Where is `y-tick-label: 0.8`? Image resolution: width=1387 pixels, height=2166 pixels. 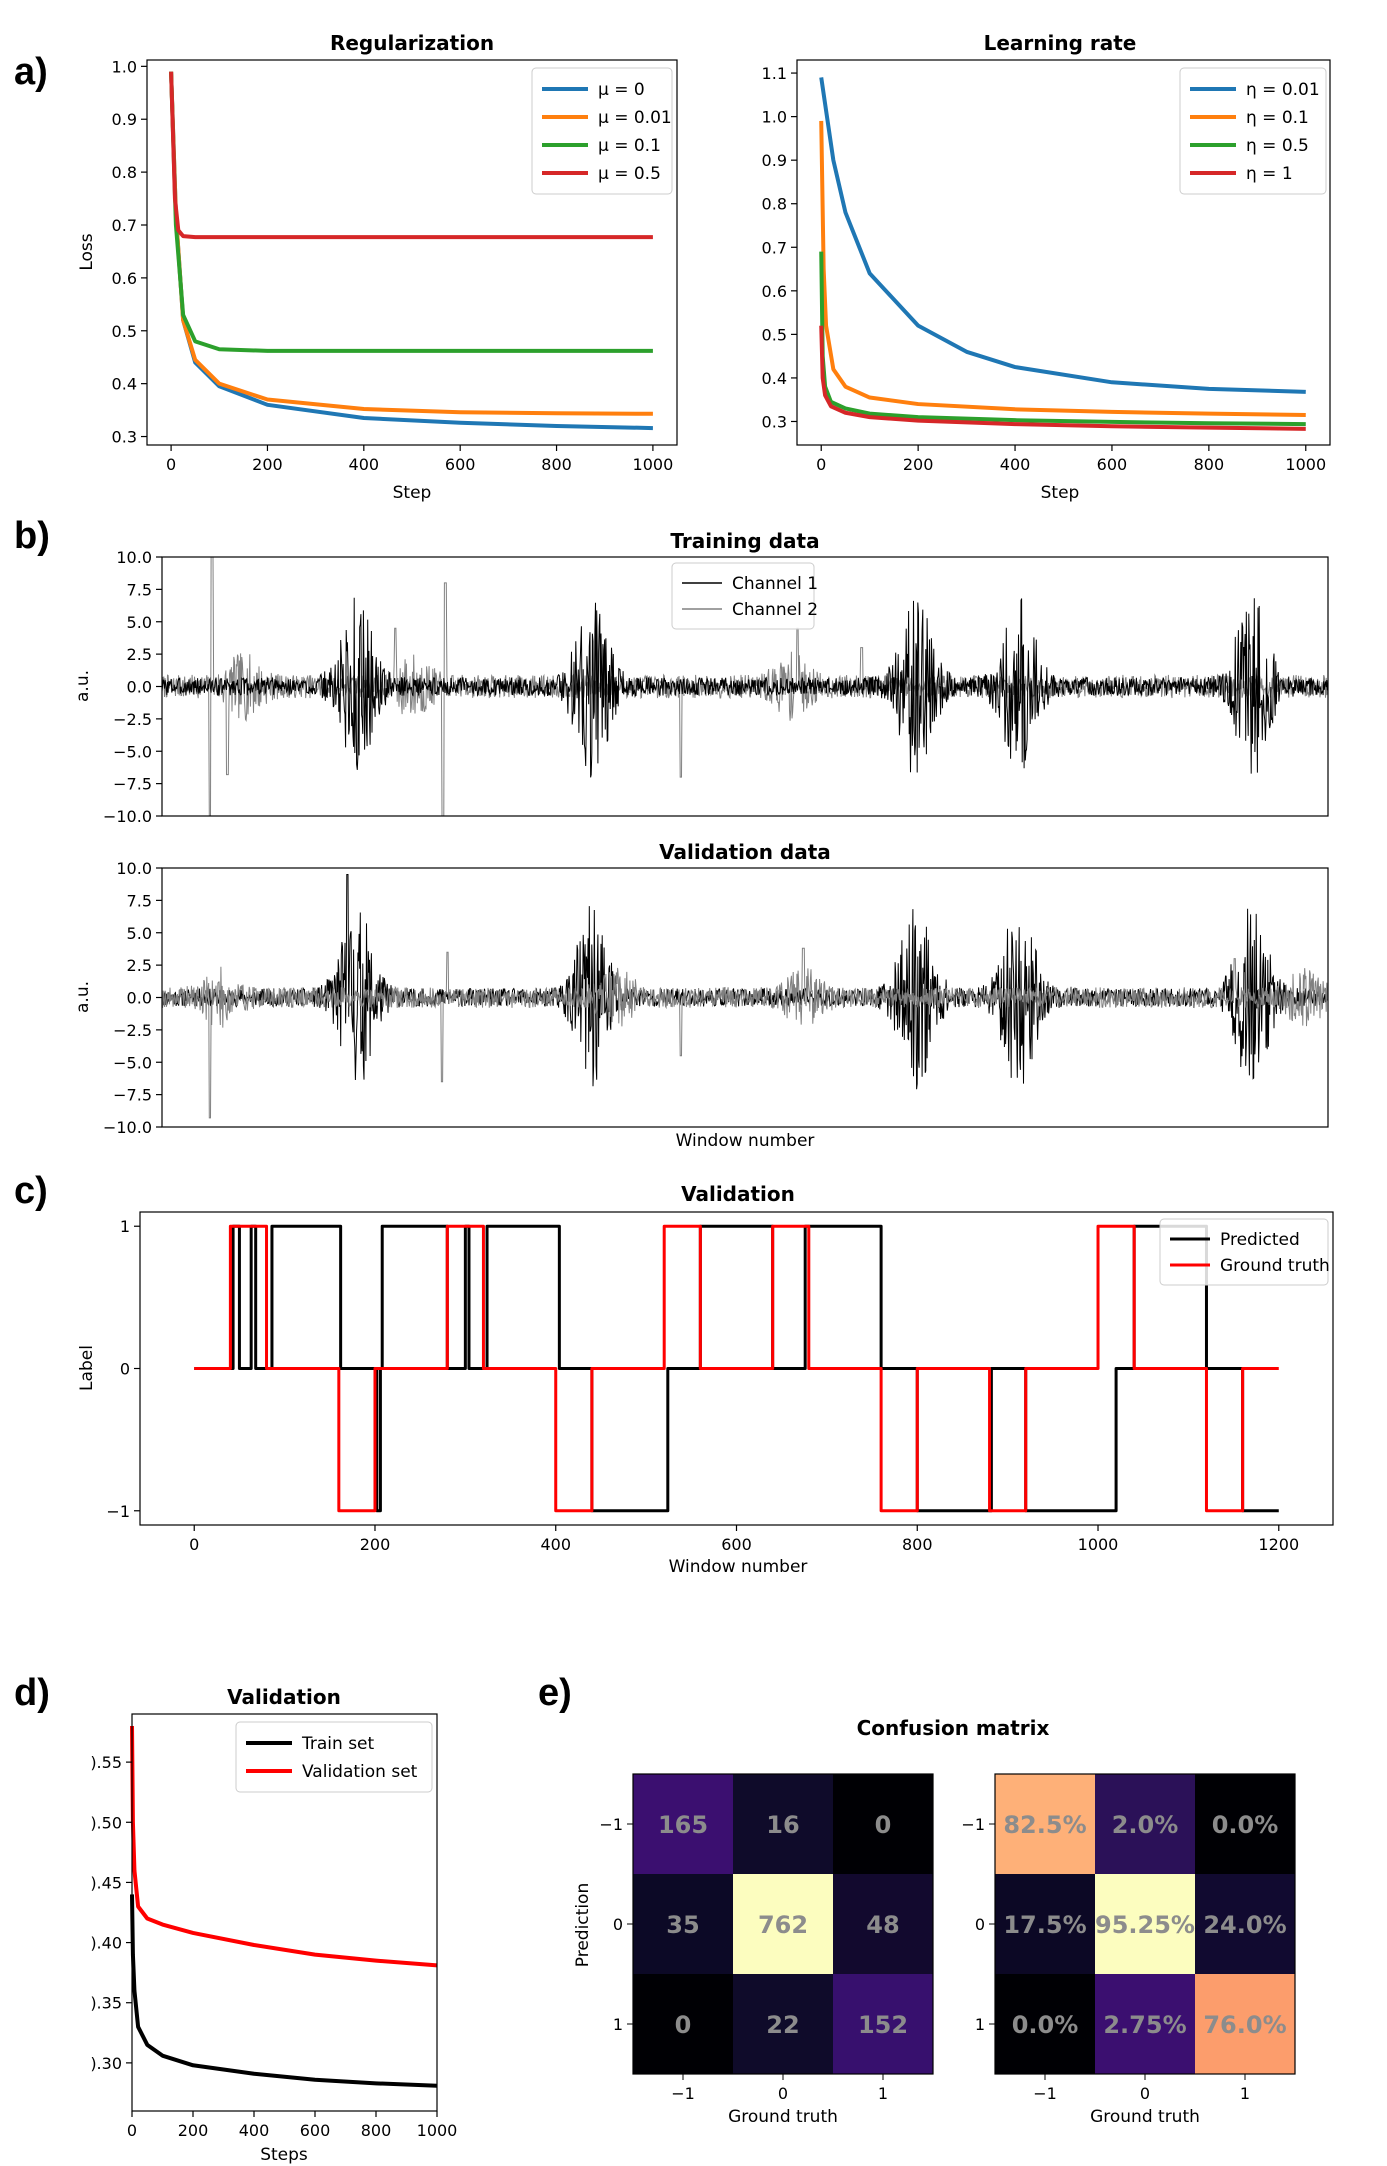
y-tick-label: 0.8 is located at coordinates (124, 172).